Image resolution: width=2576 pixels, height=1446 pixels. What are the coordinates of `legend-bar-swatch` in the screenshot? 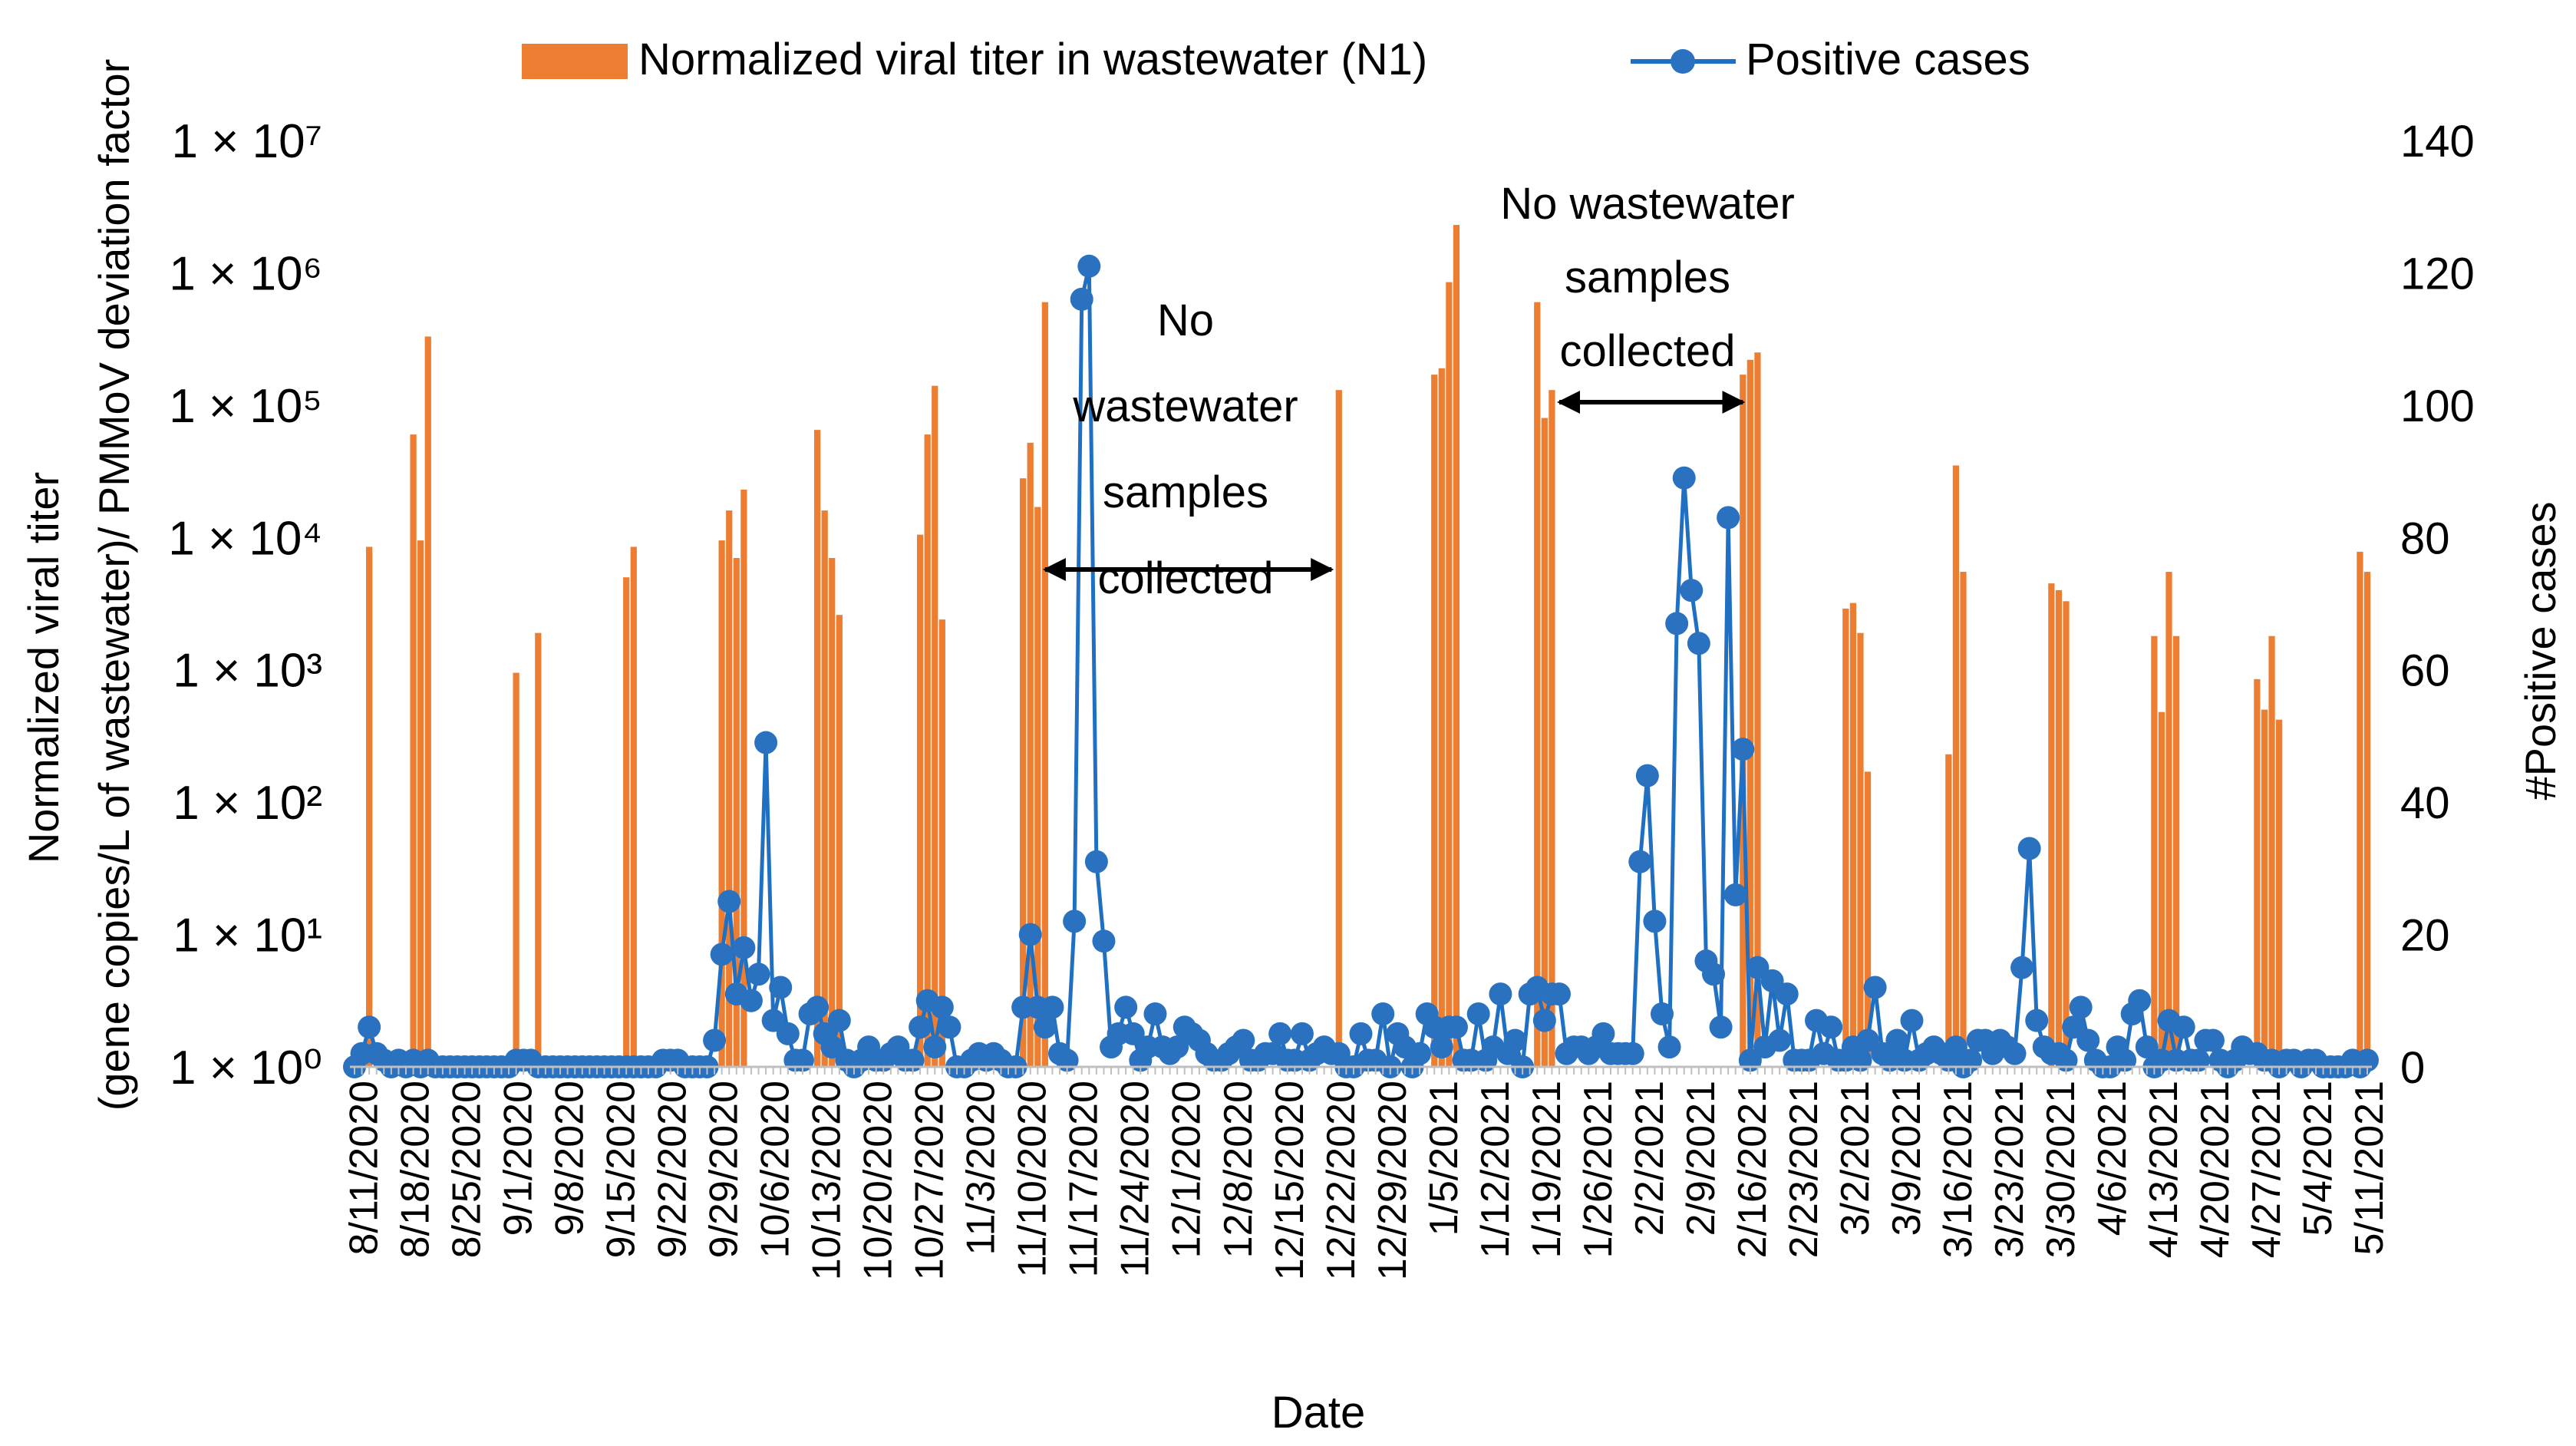 It's located at (575, 61).